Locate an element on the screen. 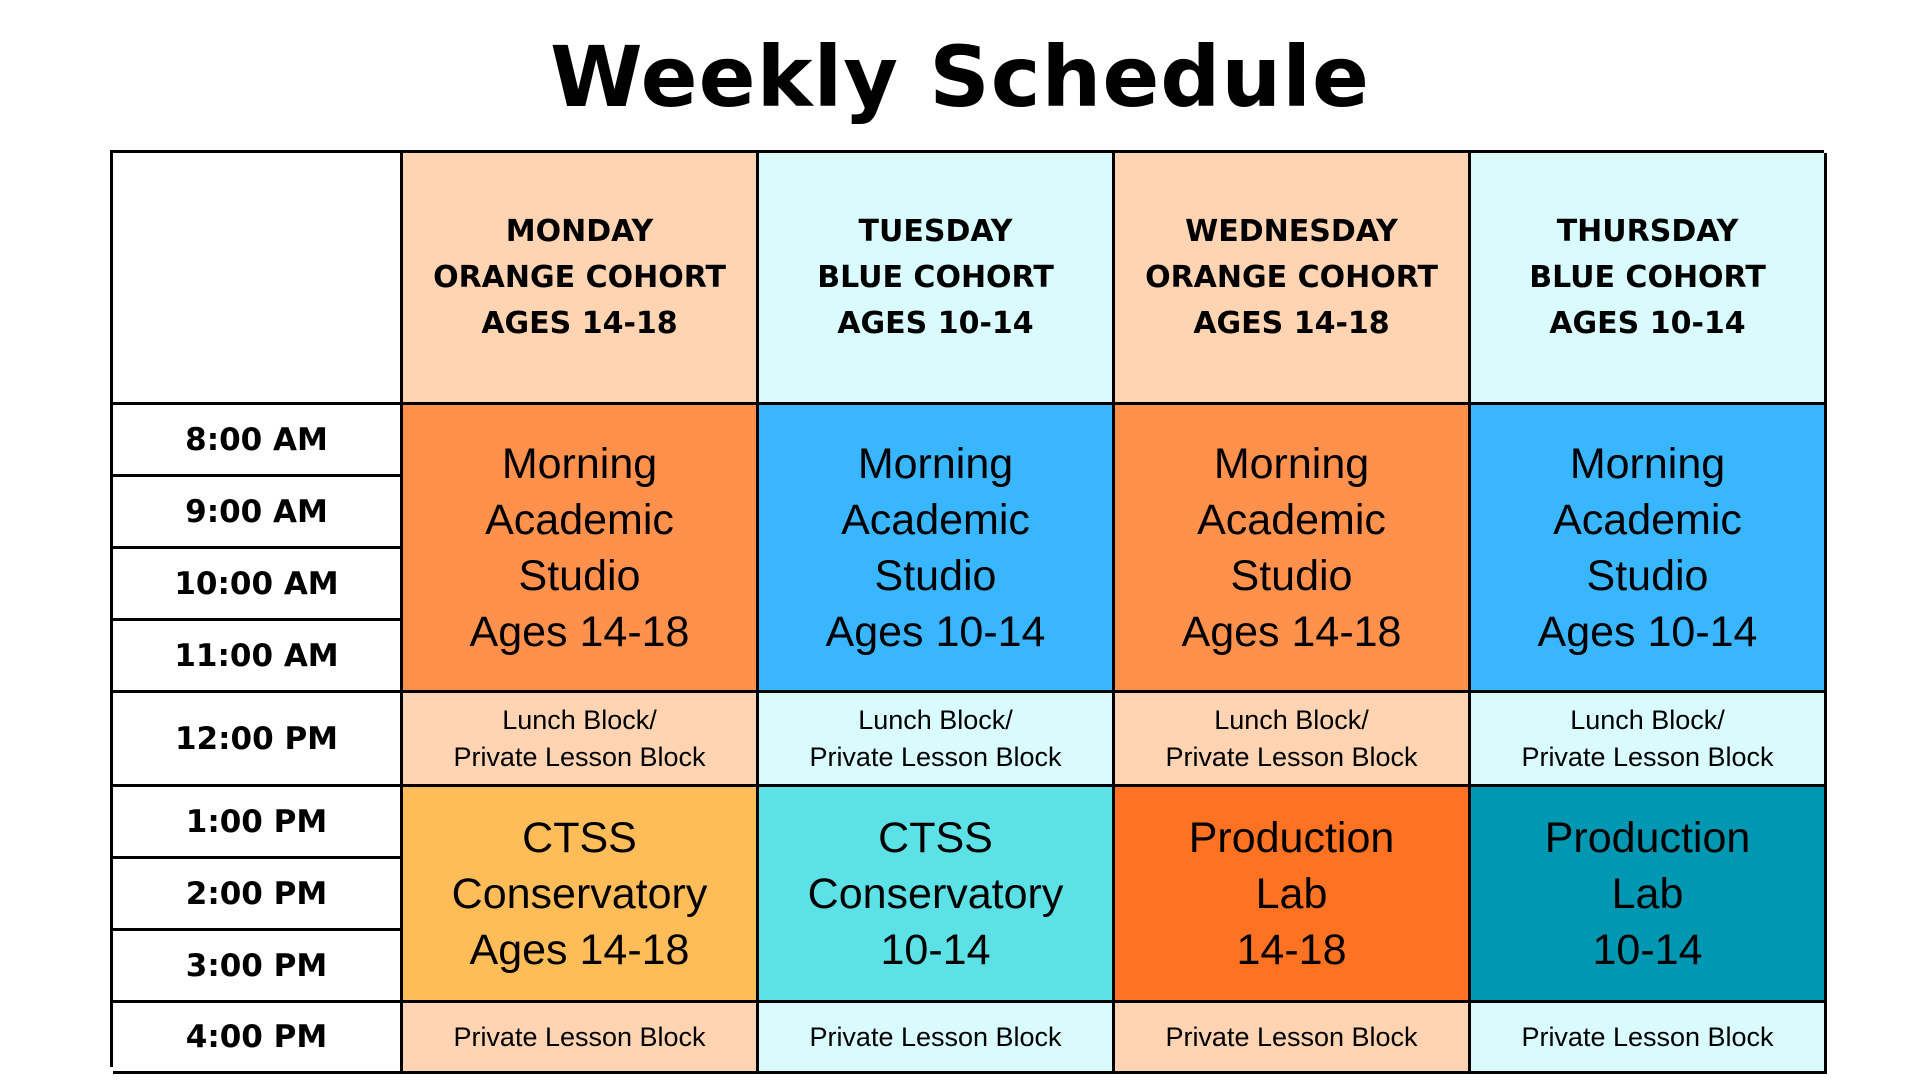 Image resolution: width=1920 pixels, height=1080 pixels. late-block-thursday: Private Lesson Block is located at coordinates (1649, 1038).